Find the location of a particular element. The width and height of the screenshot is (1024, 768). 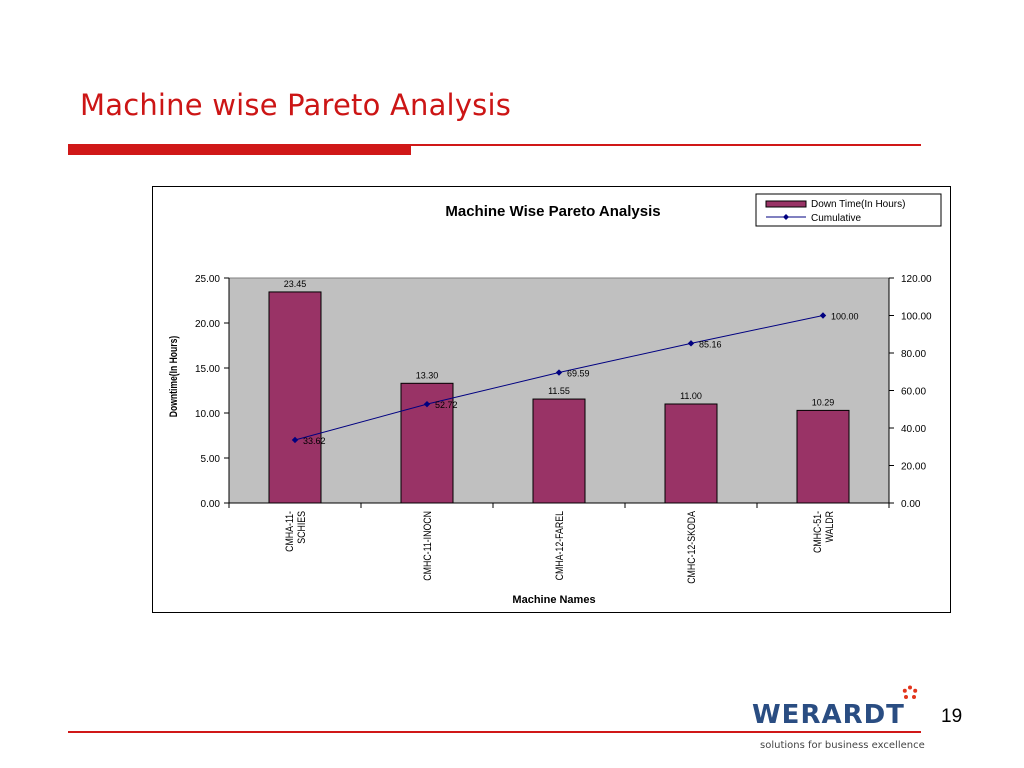

bar-value-label: 10.29 is located at coordinates (823, 402).